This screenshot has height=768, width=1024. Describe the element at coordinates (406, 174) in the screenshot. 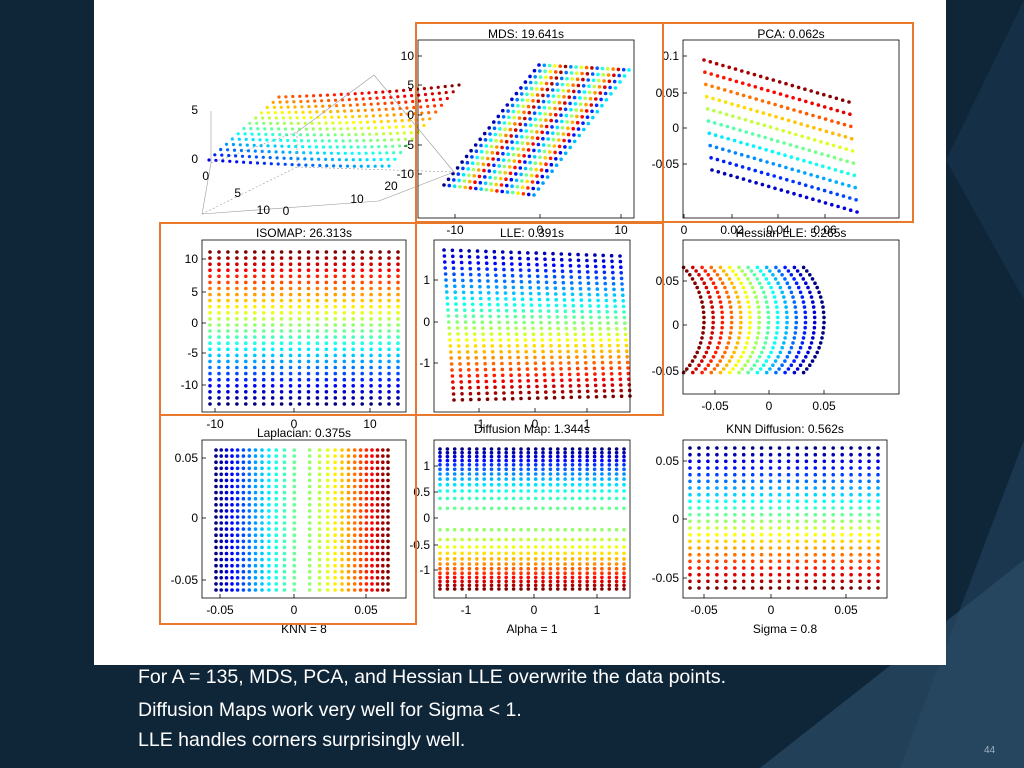

I see `mds-ytick-label-4: -10` at that location.